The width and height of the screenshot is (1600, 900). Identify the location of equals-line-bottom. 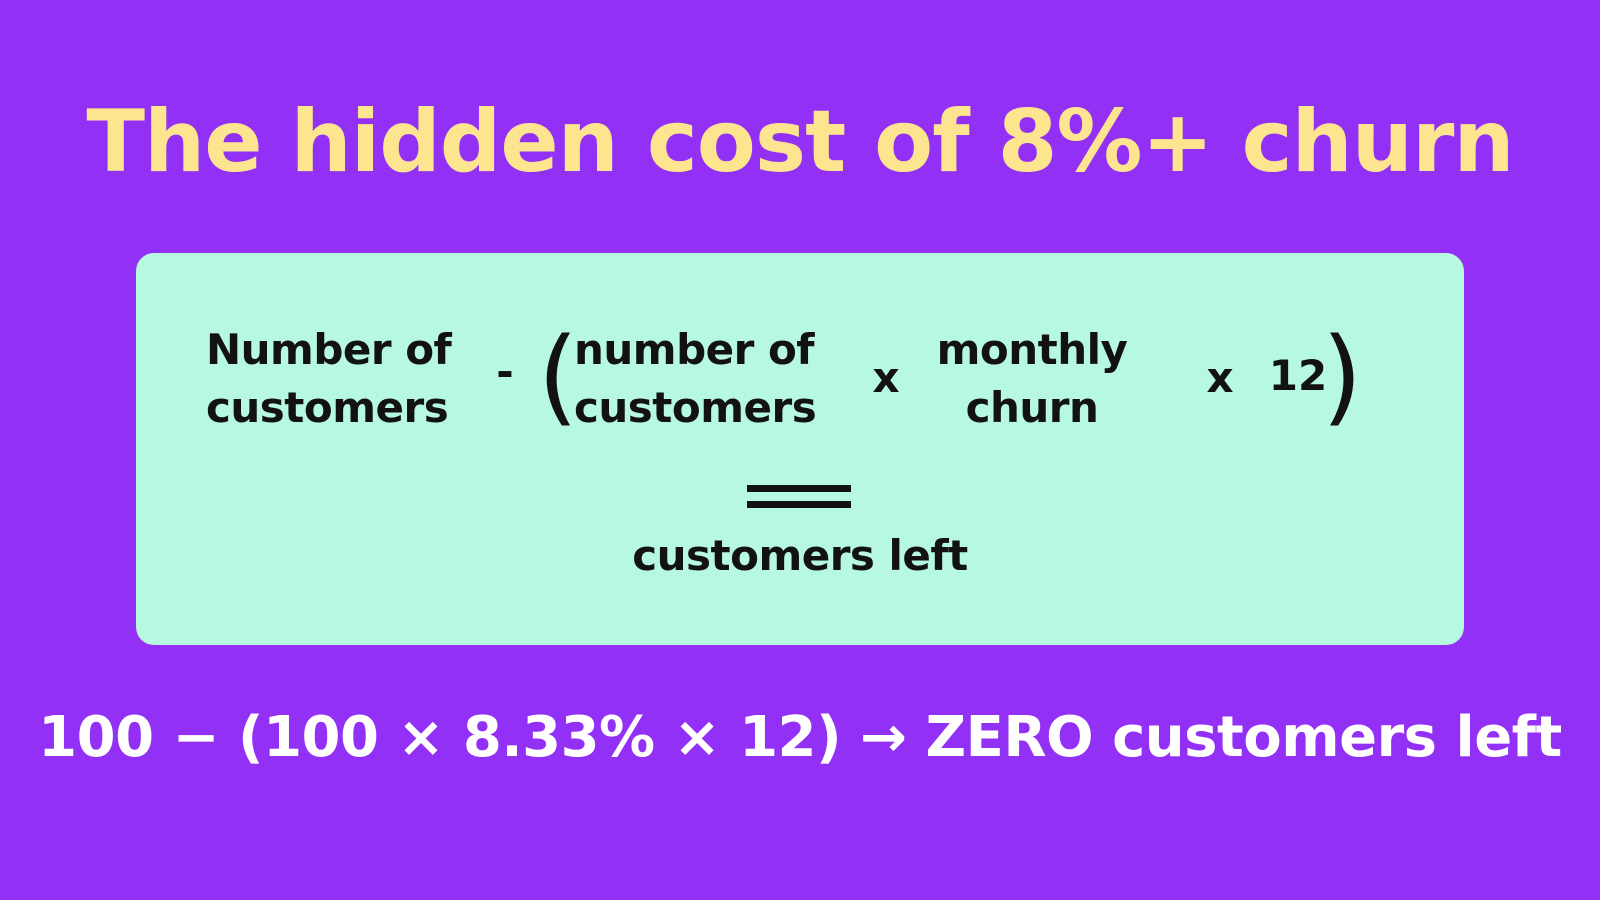
(799, 504).